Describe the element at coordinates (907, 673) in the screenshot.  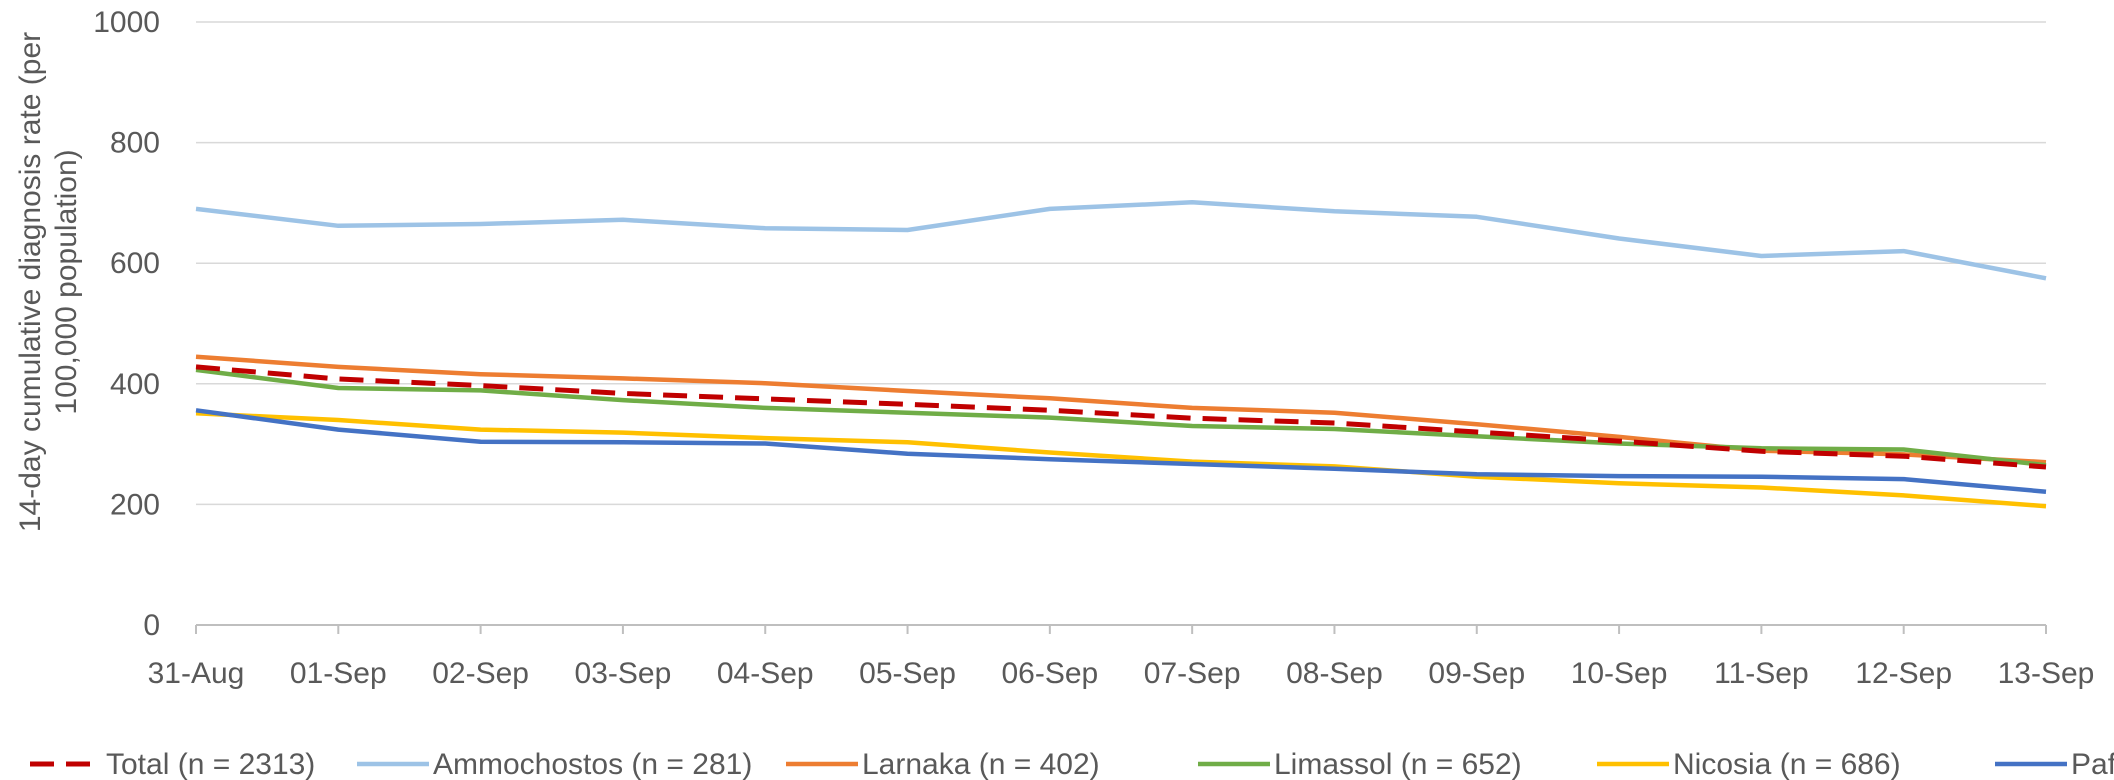
I see `x-tick-label: 05-Sep` at that location.